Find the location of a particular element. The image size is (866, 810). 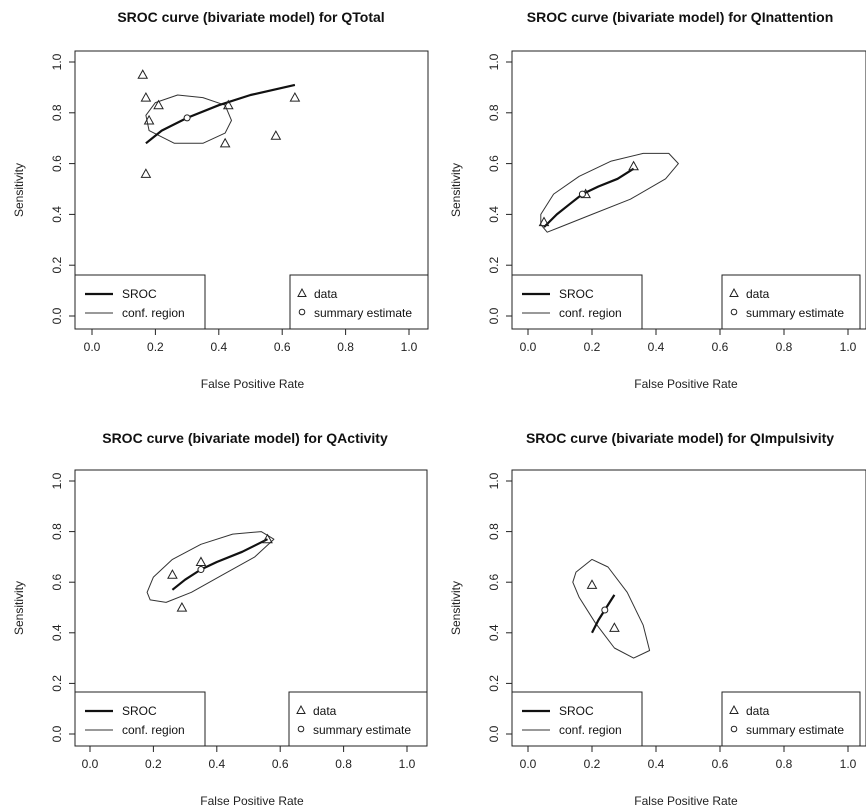

x-tick-label: 0.6 is located at coordinates (282, 347).